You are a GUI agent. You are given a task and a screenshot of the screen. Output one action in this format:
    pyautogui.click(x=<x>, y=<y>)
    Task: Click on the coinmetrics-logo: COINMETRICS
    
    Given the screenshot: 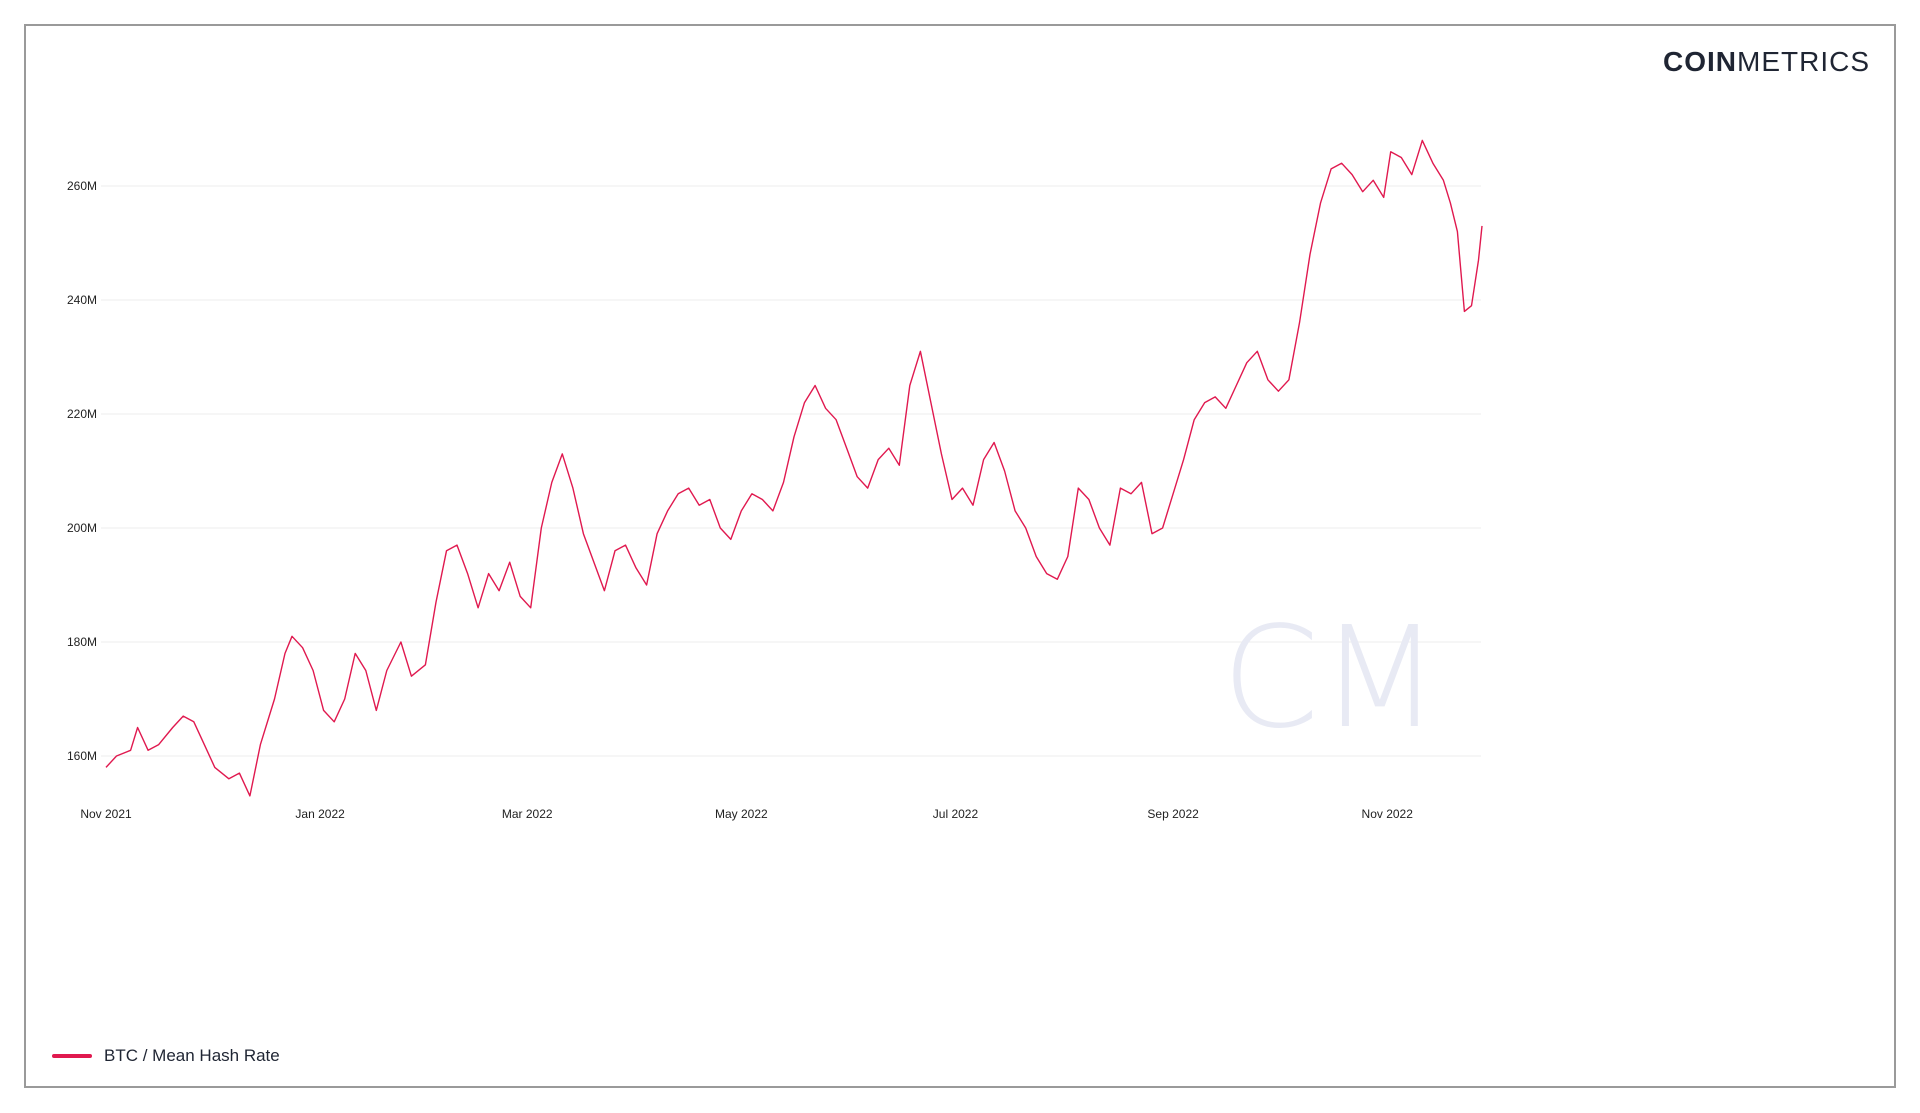 What is the action you would take?
    pyautogui.click(x=1766, y=62)
    